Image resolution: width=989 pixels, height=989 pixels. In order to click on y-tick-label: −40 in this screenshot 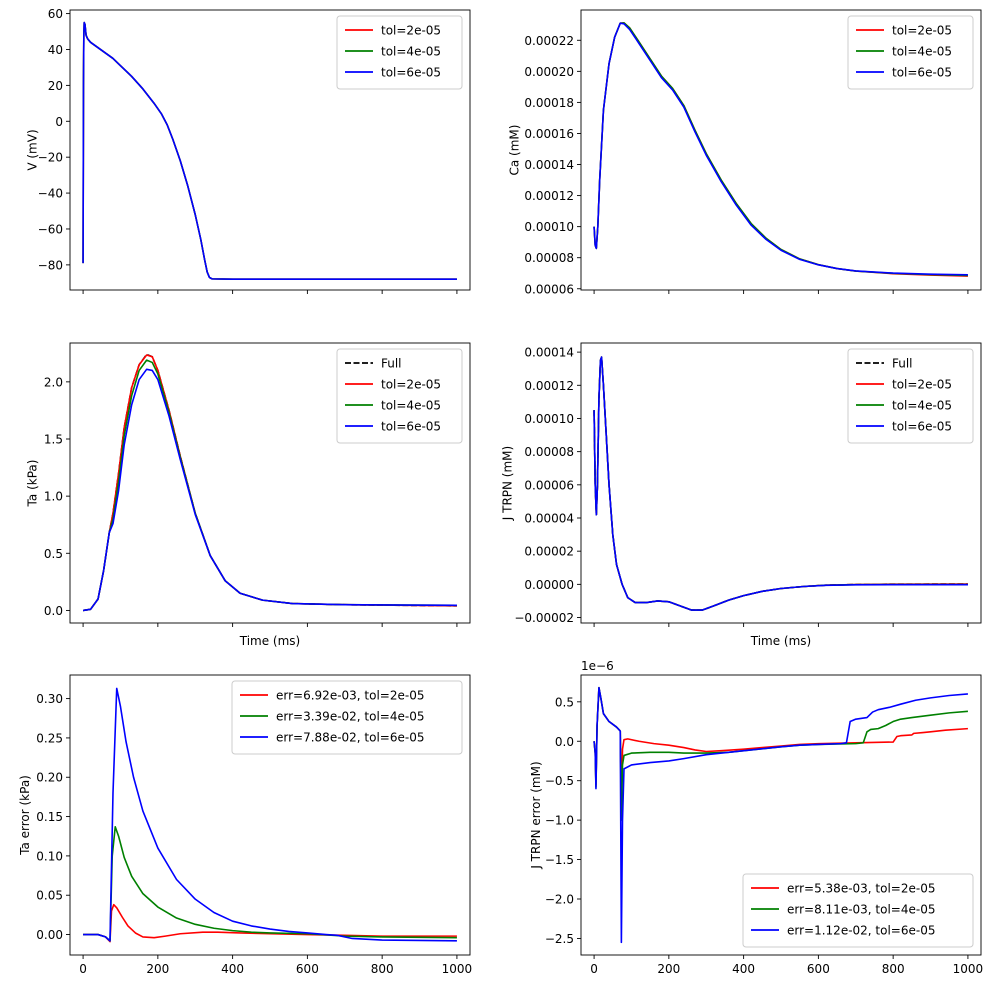, I will do `click(50, 194)`.